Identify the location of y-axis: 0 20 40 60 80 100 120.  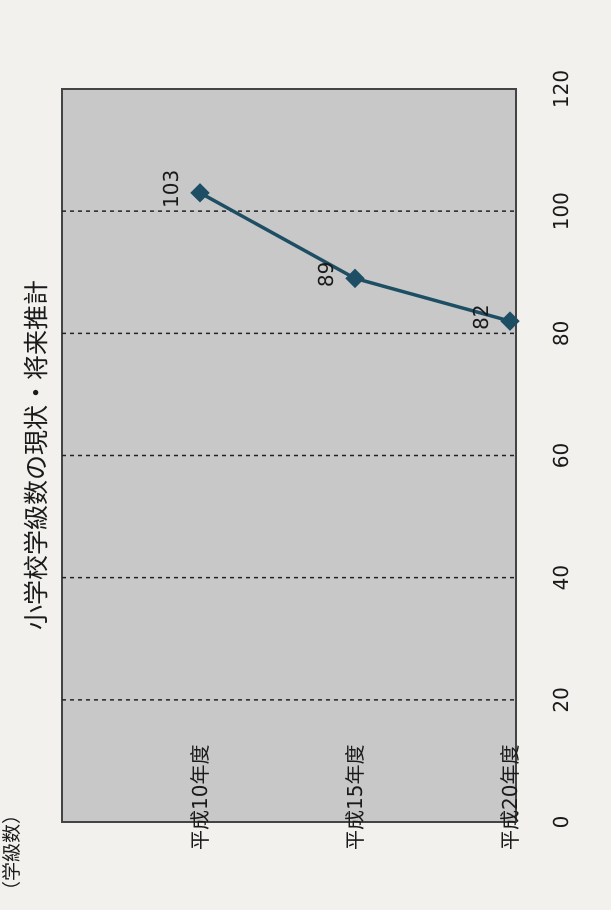
(561, 449).